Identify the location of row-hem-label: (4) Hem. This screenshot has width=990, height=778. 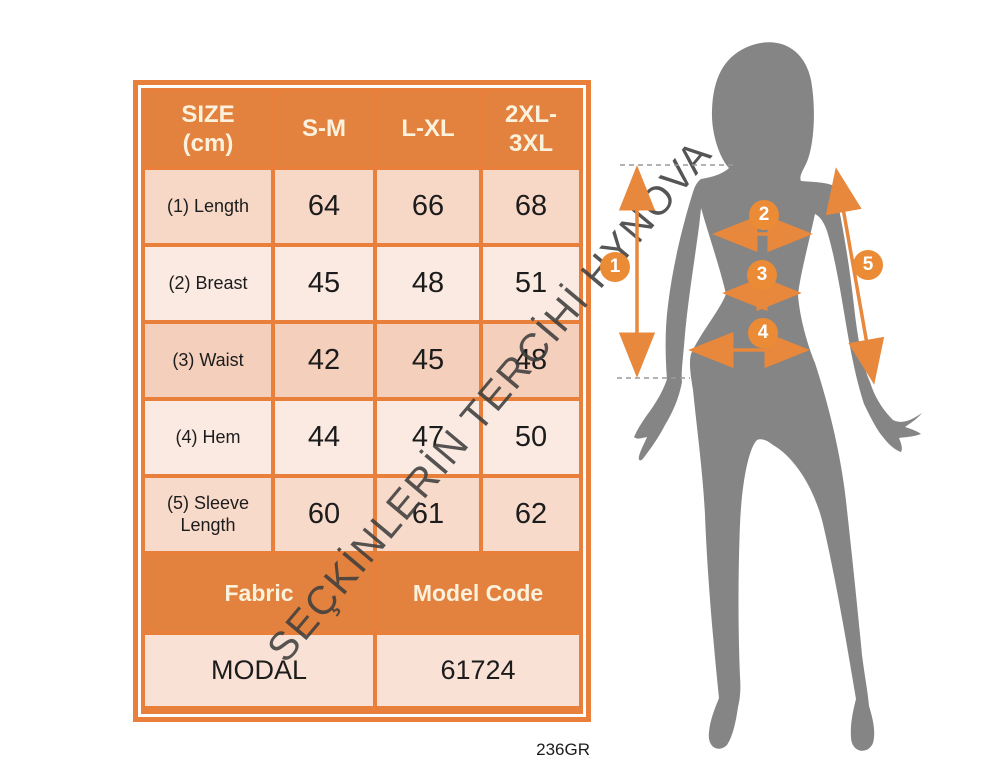
(208, 437).